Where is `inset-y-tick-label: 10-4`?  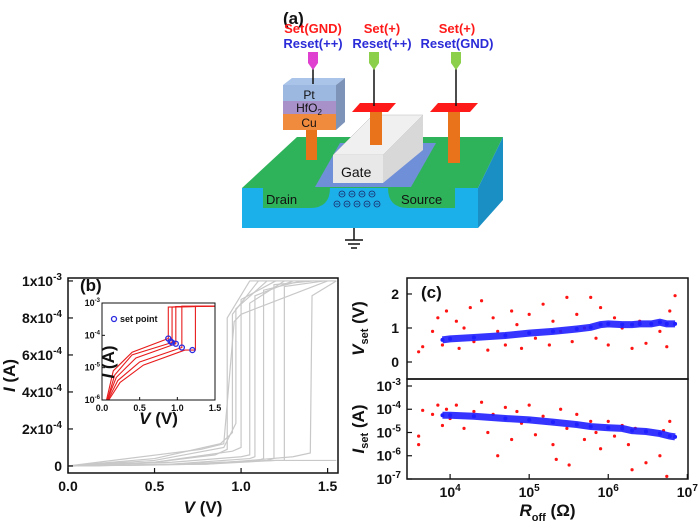 inset-y-tick-label: 10-4 is located at coordinates (93, 335).